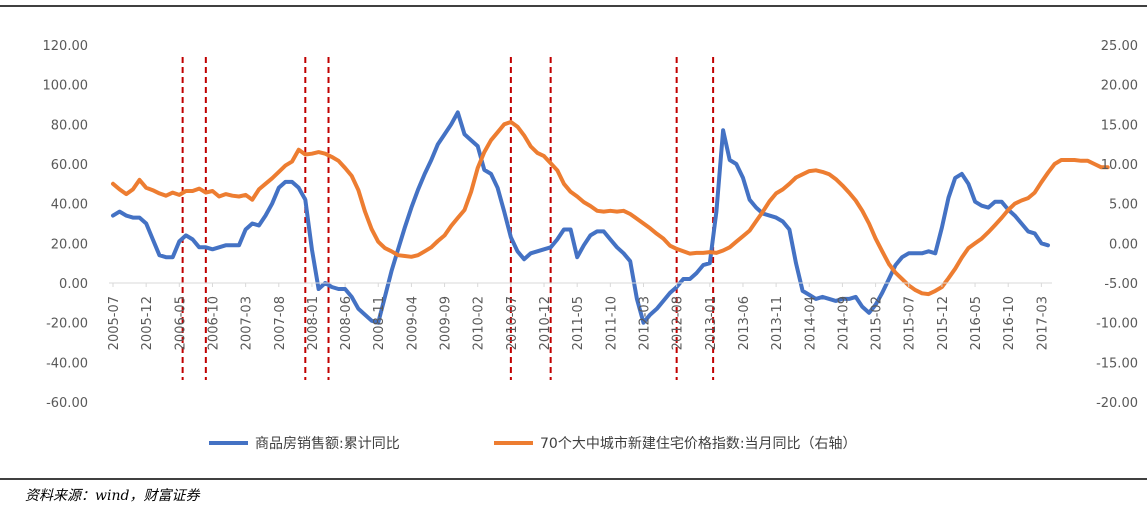 The height and width of the screenshot is (509, 1147). What do you see at coordinates (66, 46) in the screenshot?
I see `left-tick-label: 120.00` at bounding box center [66, 46].